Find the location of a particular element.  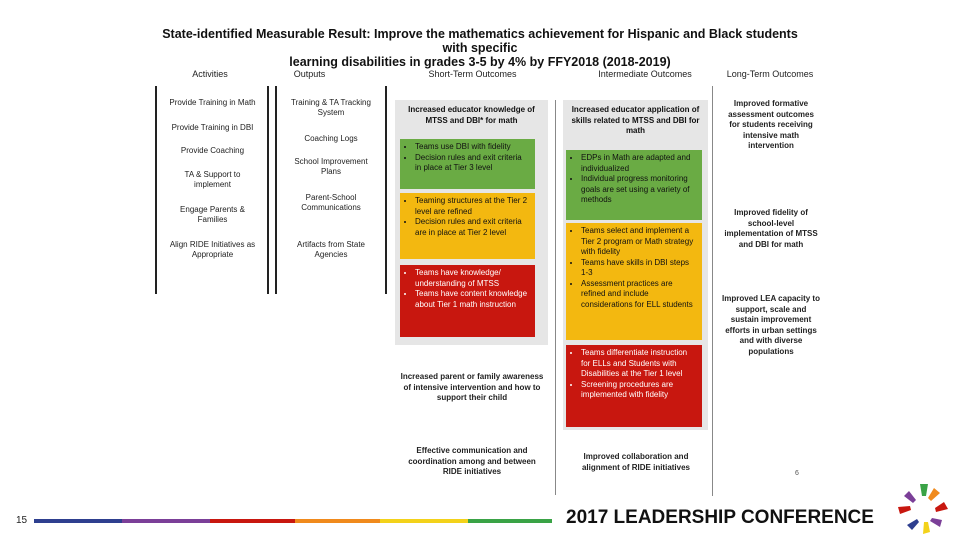

column-header-short-term: Short-Term Outcomes is located at coordinates (472, 74).